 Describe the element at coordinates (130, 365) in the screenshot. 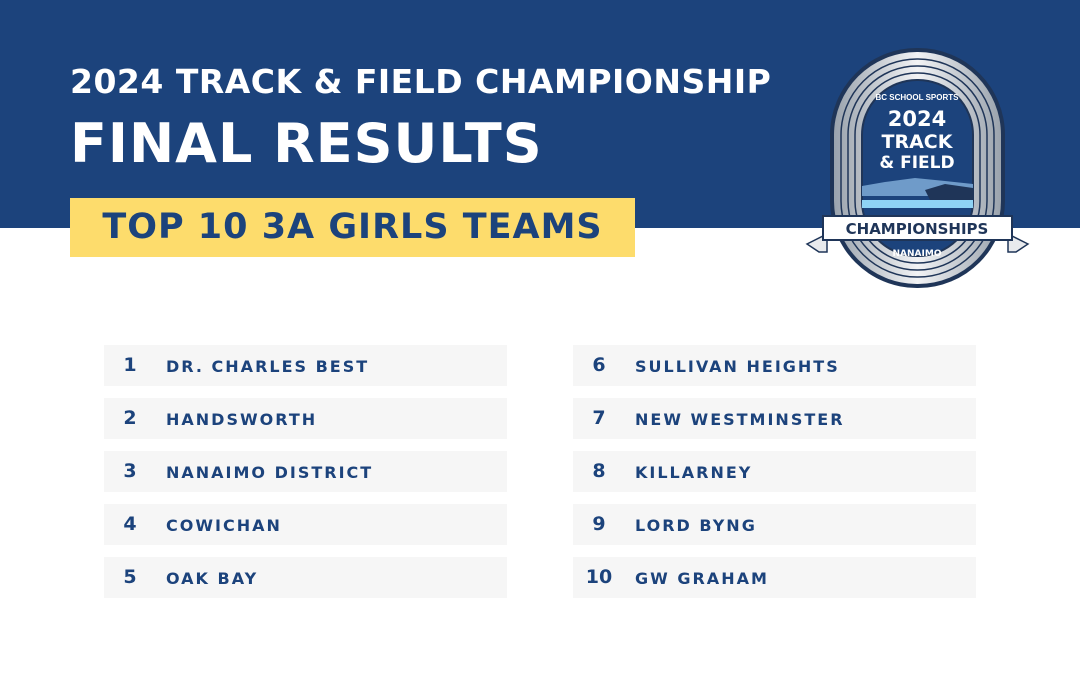

I see `rank: 1` at that location.